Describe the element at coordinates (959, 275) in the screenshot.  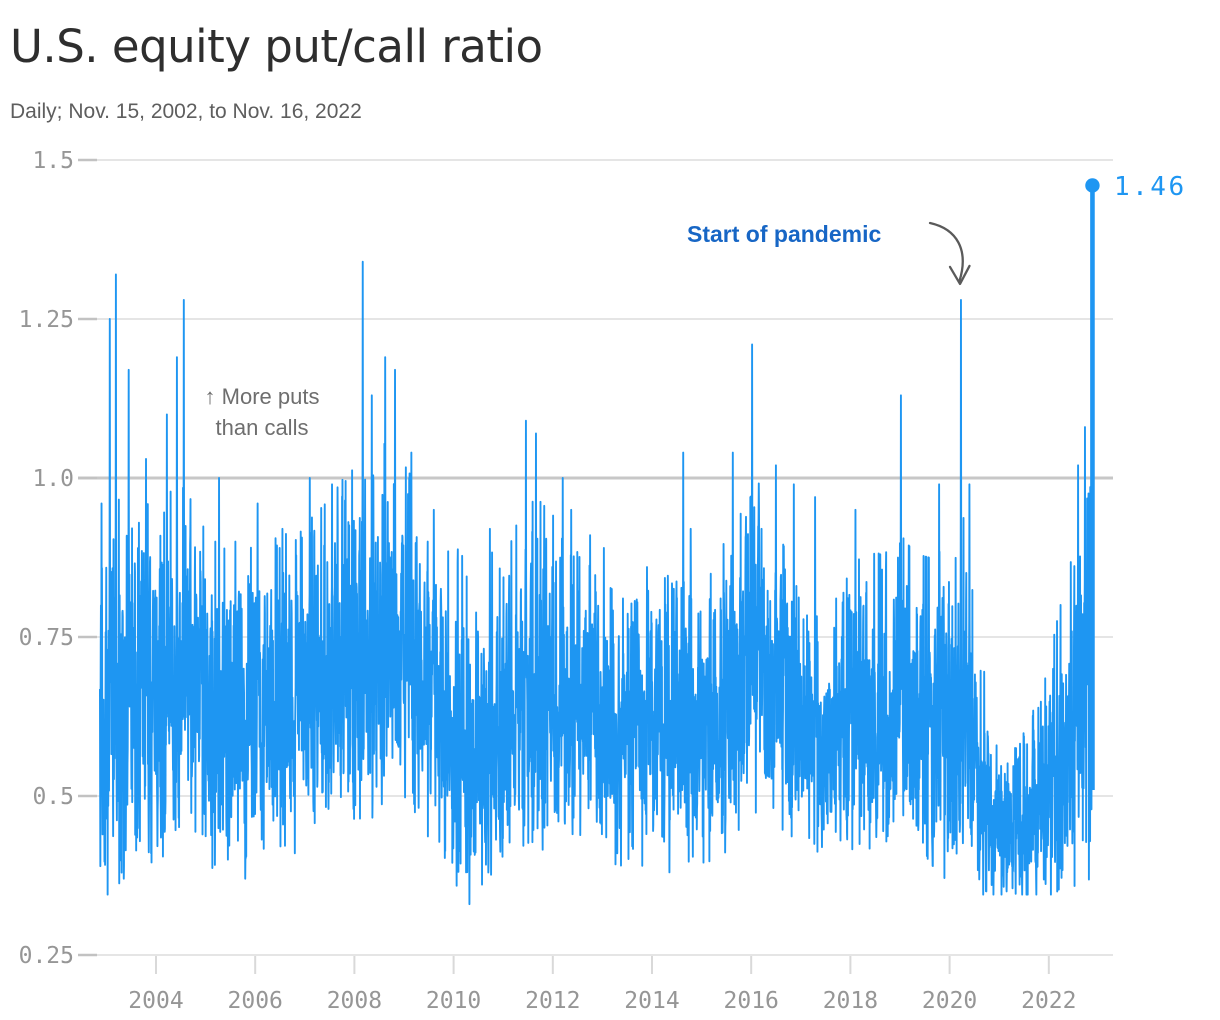
I see `annotation-arrowhead` at that location.